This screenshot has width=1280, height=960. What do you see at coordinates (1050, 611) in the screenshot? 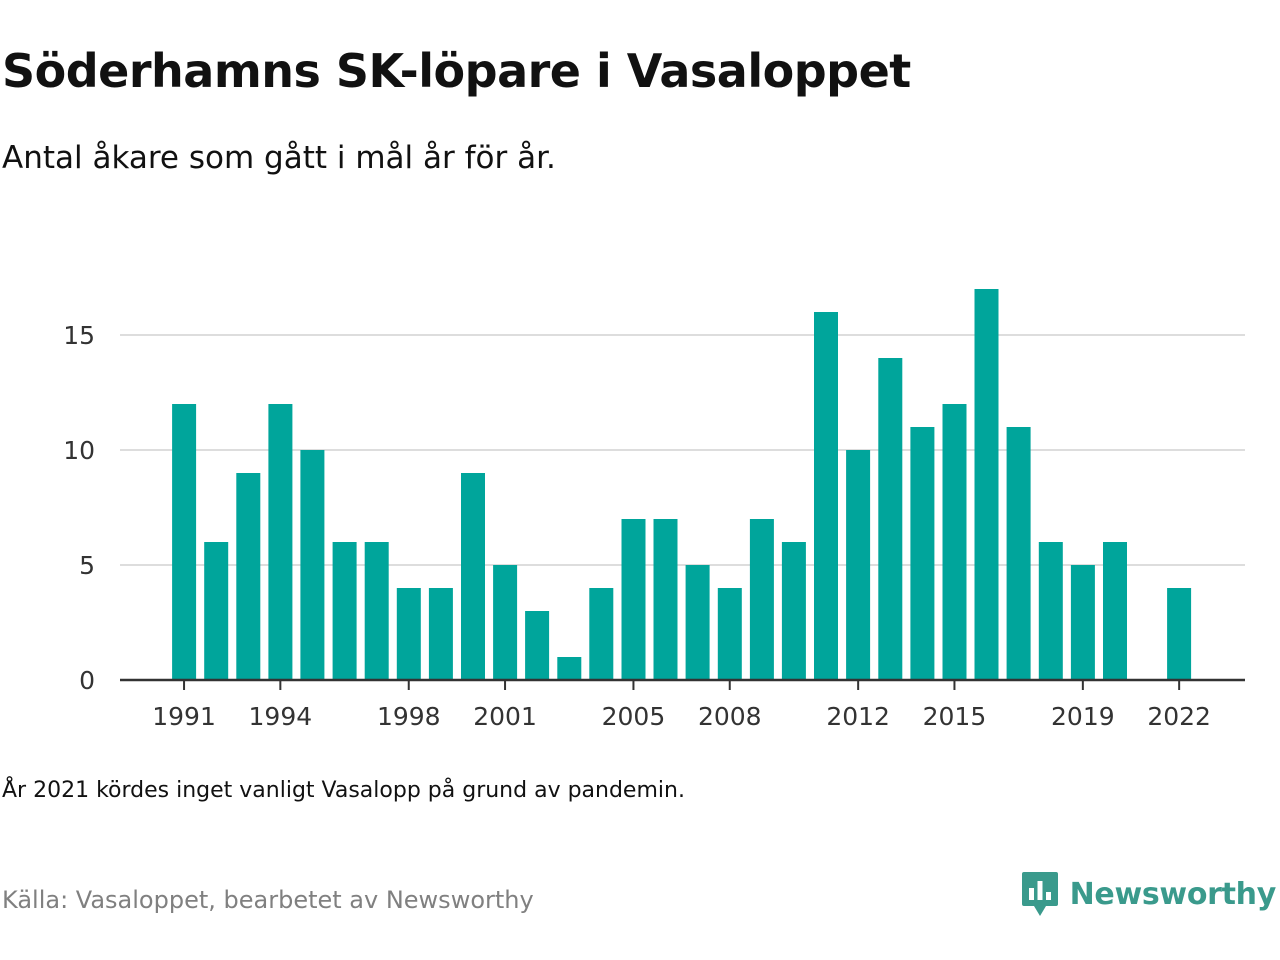
I see `bar-2018` at bounding box center [1050, 611].